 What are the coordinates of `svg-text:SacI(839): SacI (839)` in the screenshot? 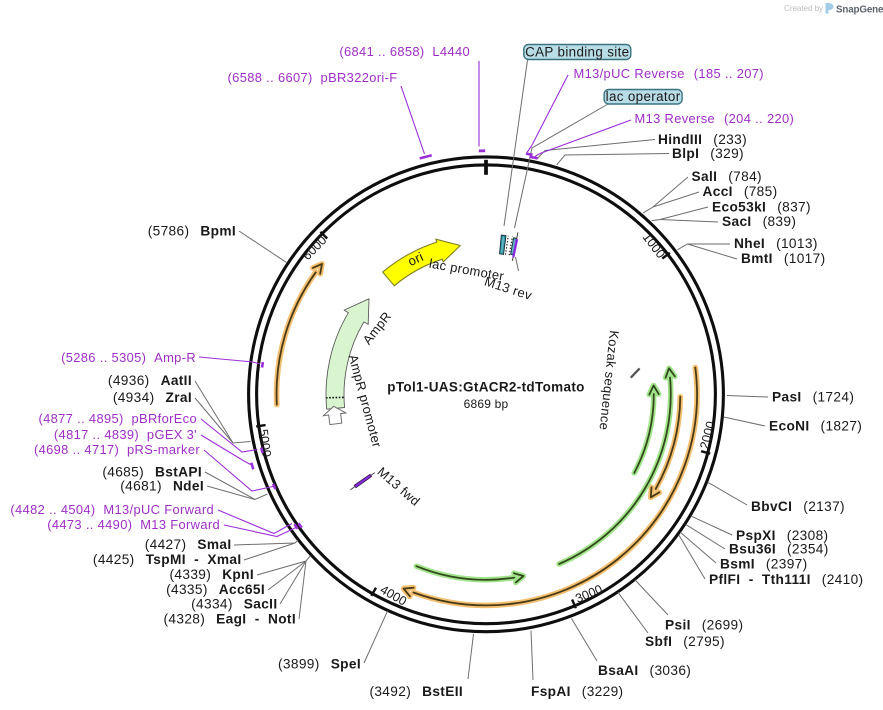 It's located at (759, 221).